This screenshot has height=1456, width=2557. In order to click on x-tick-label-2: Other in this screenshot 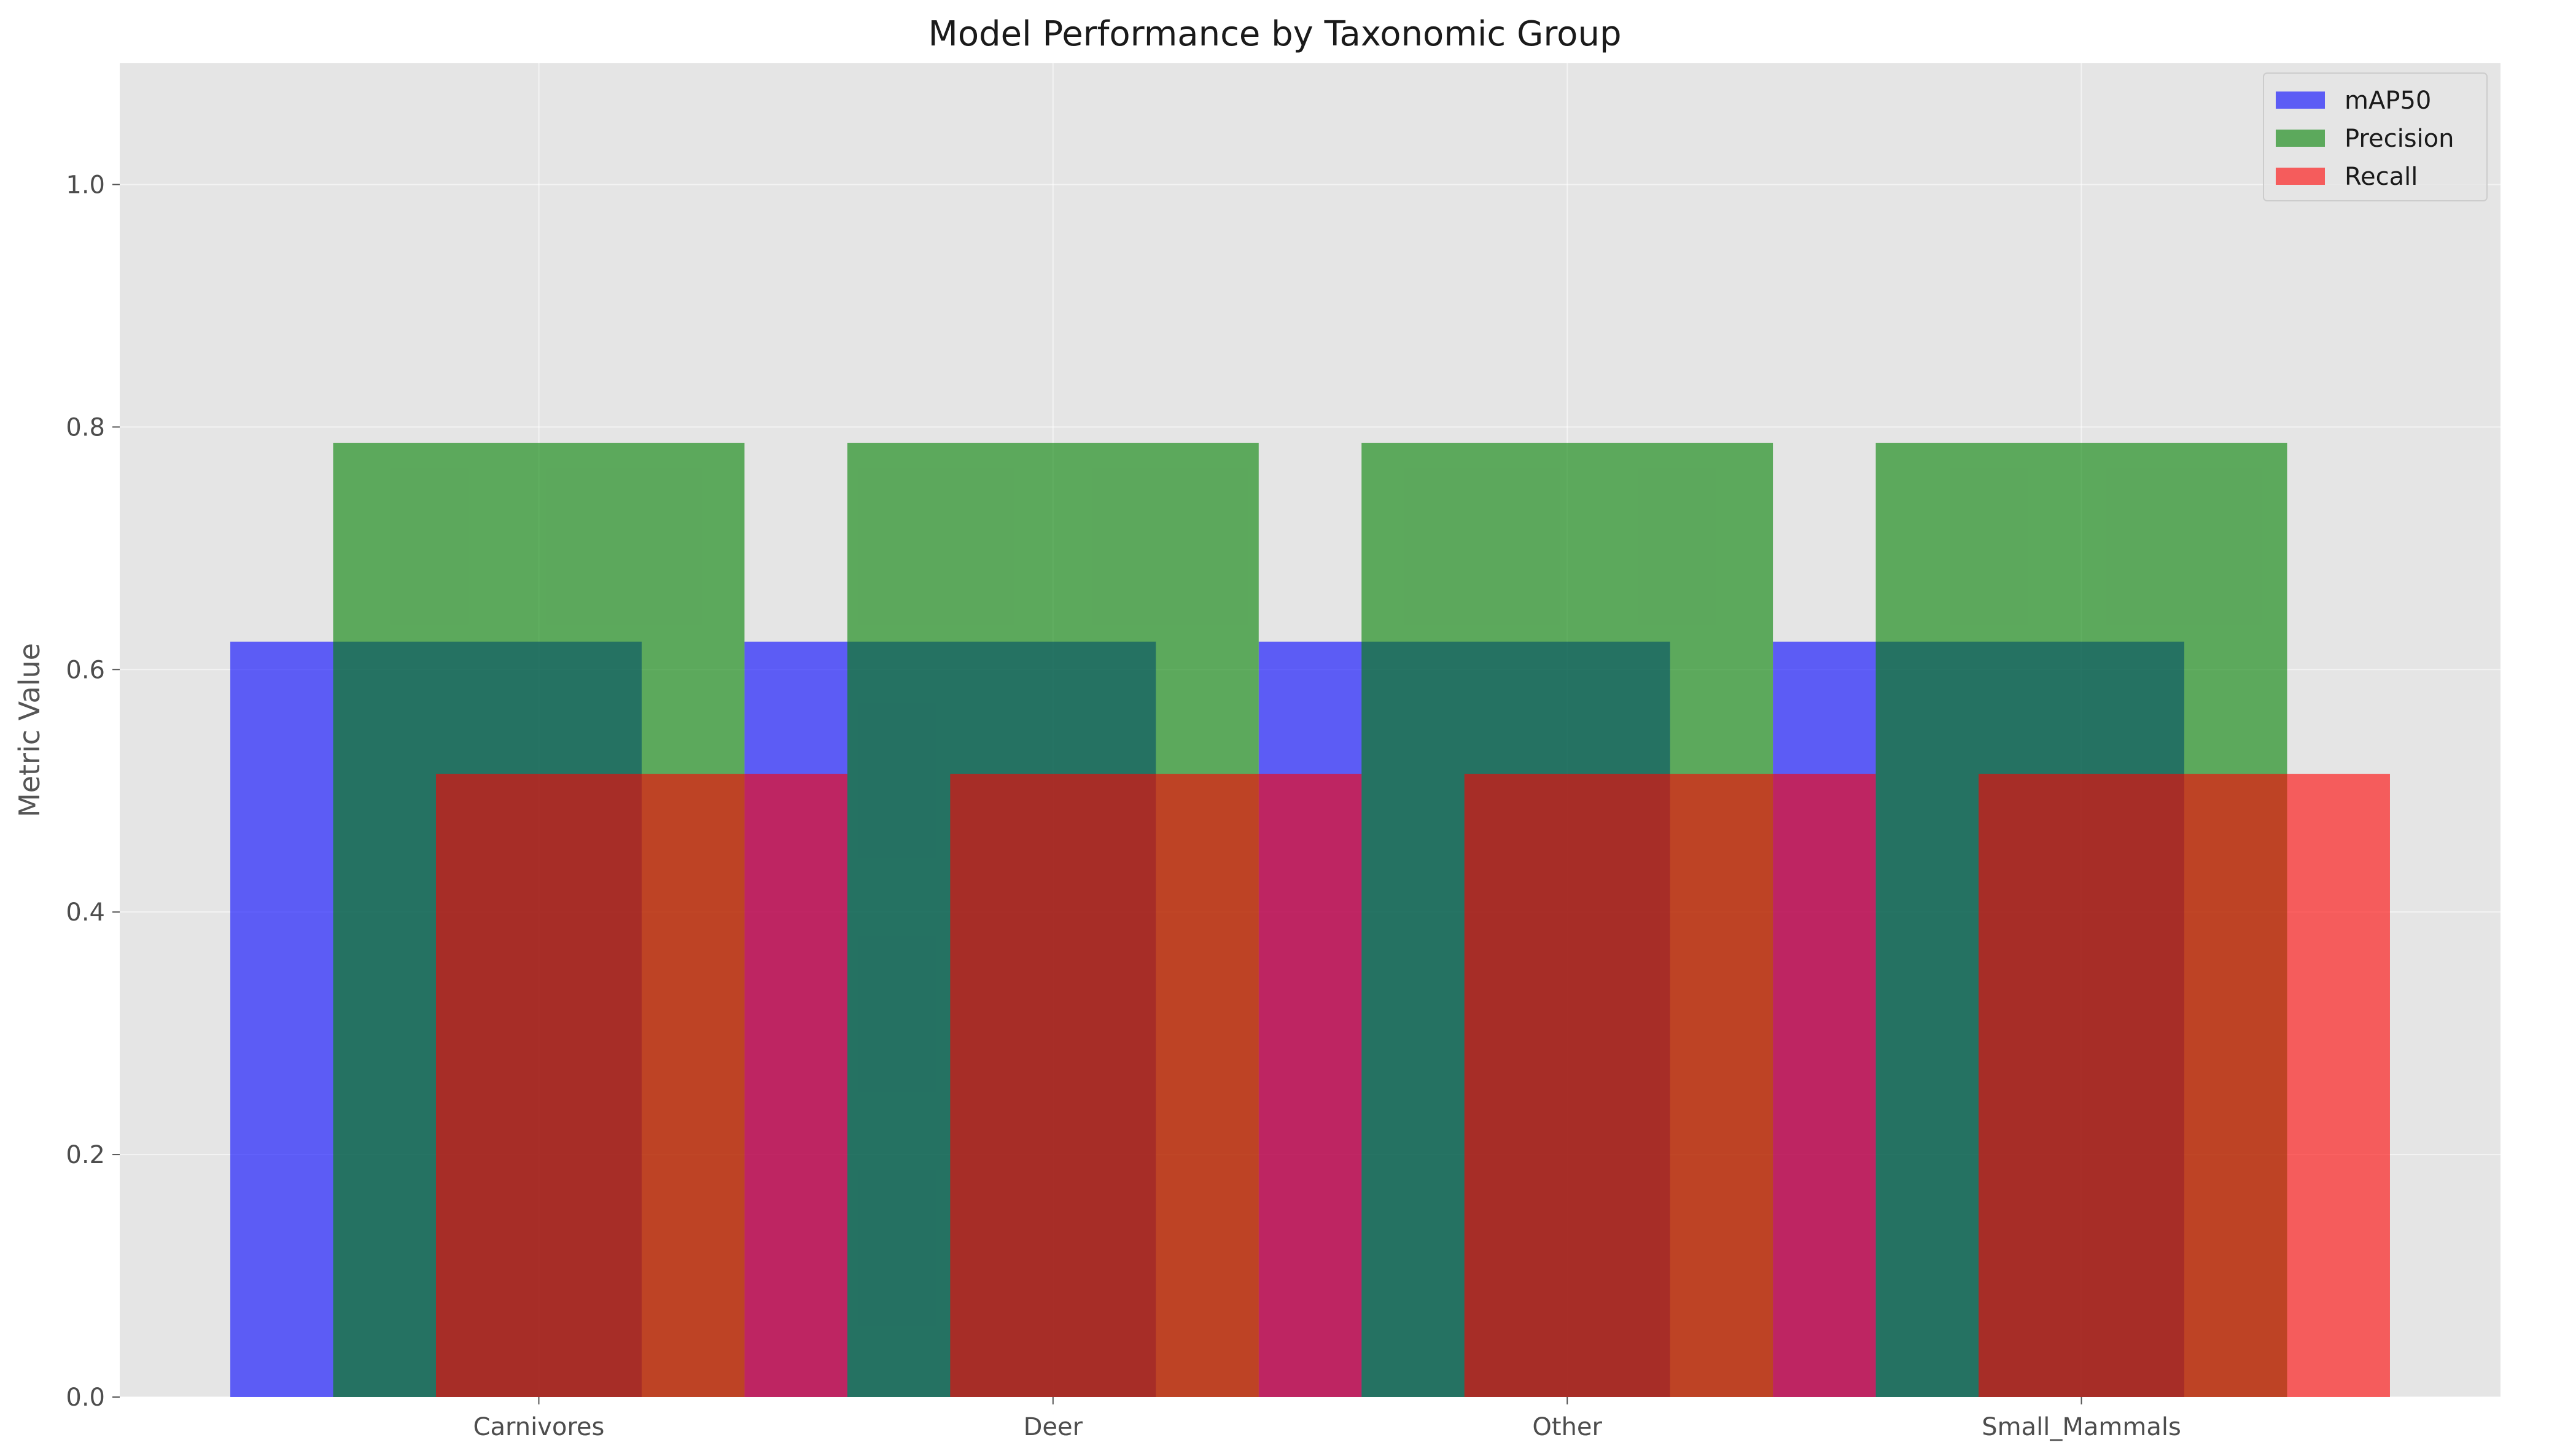, I will do `click(1567, 1427)`.